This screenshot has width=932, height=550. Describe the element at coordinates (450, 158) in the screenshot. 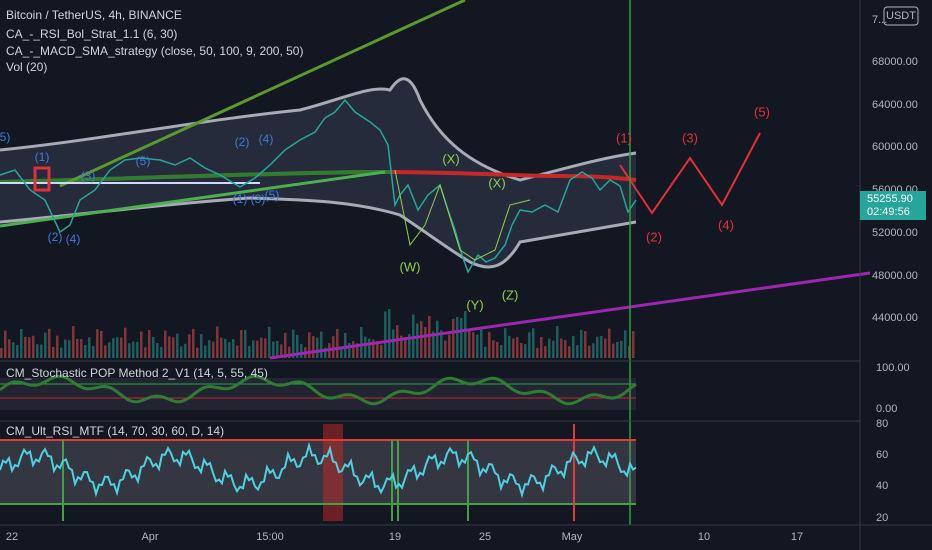

I see `wave-label: (X)` at that location.